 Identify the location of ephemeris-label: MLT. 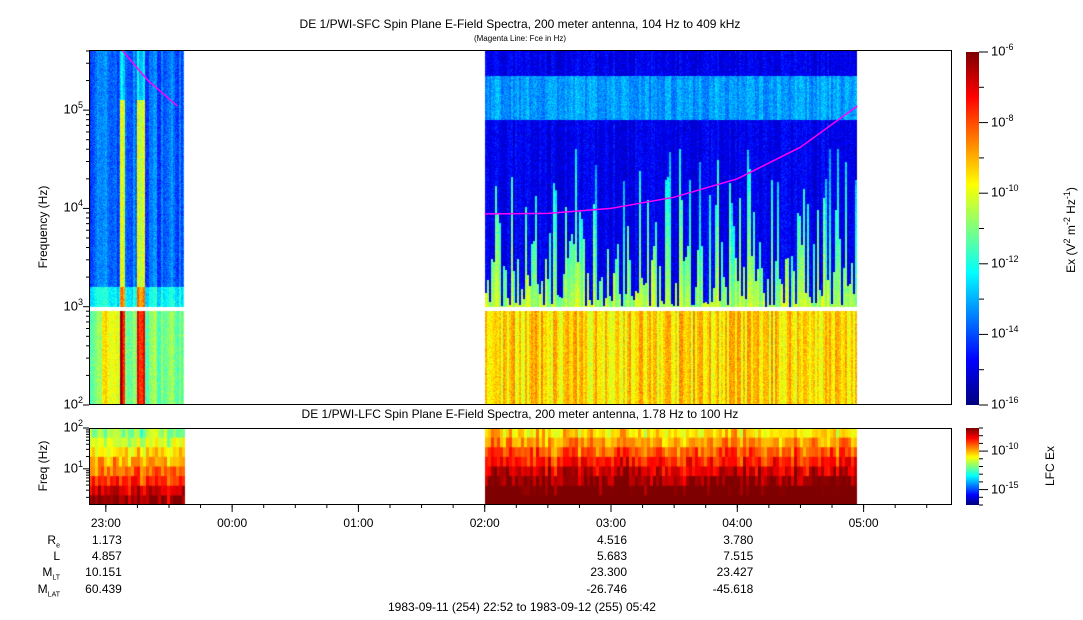
(51, 573).